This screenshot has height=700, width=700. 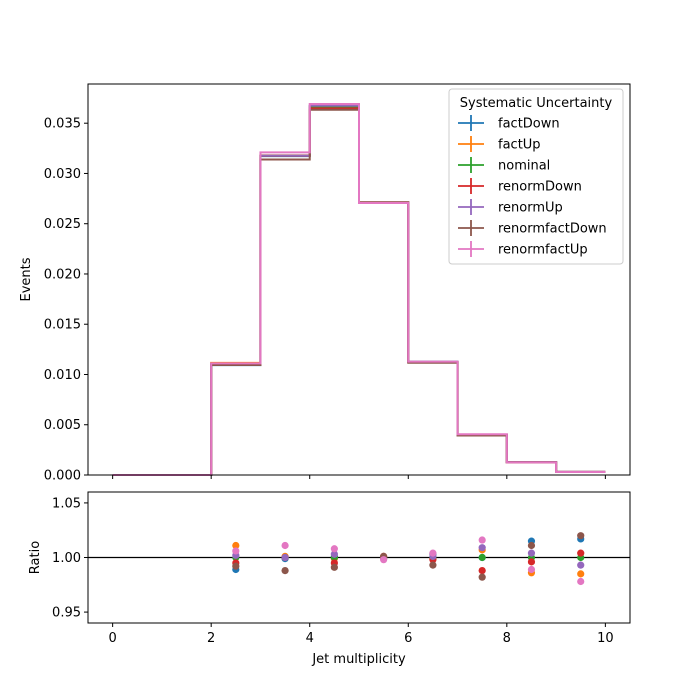 I want to click on legend-entry-nominal: nominal, so click(x=524, y=166).